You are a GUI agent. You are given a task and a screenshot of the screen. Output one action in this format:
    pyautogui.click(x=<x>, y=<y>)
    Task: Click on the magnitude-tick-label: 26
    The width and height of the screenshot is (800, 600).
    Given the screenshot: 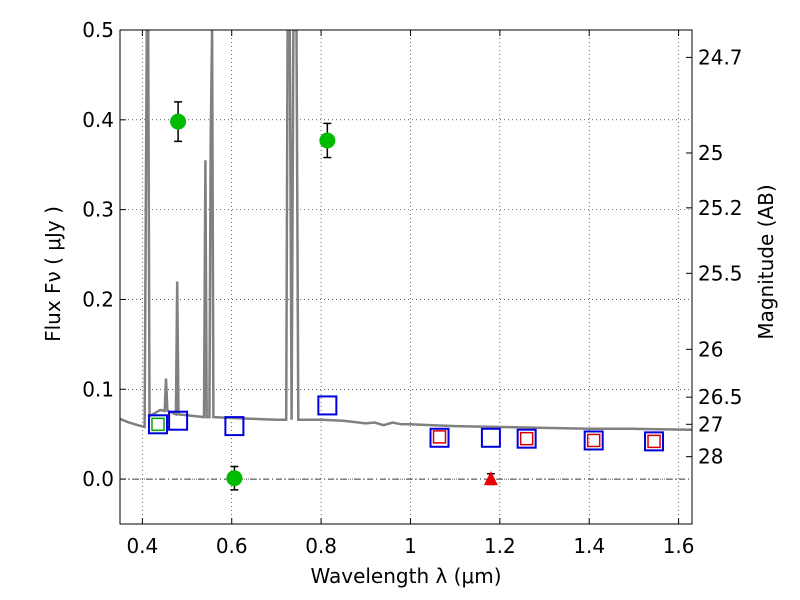 What is the action you would take?
    pyautogui.click(x=710, y=349)
    